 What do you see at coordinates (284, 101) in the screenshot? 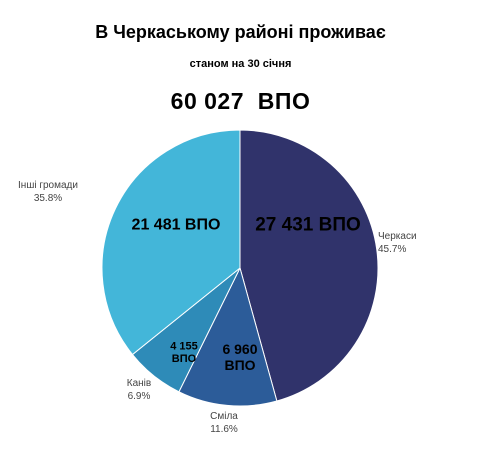
I see `total-unit: ВПО` at bounding box center [284, 101].